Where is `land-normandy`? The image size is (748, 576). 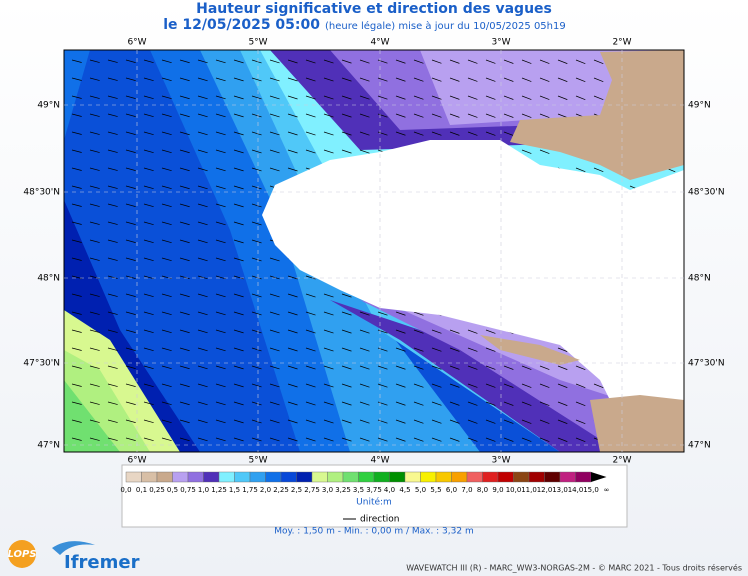 land-normandy is located at coordinates (597, 115).